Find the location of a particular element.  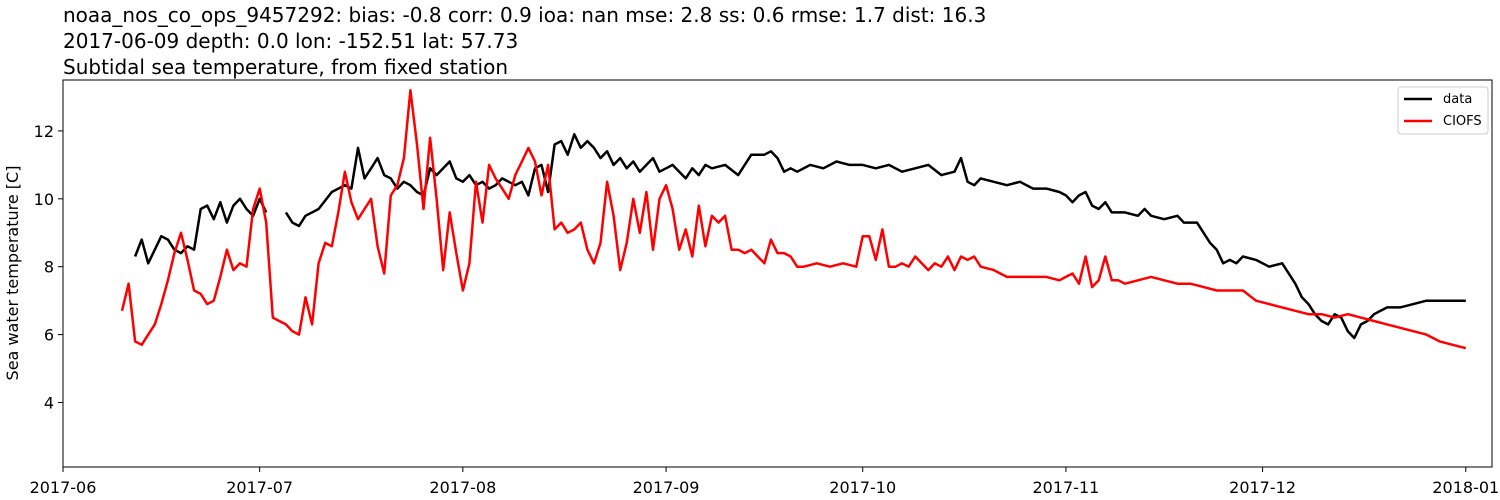

x-tick-label: 2018-01 is located at coordinates (1465, 487).